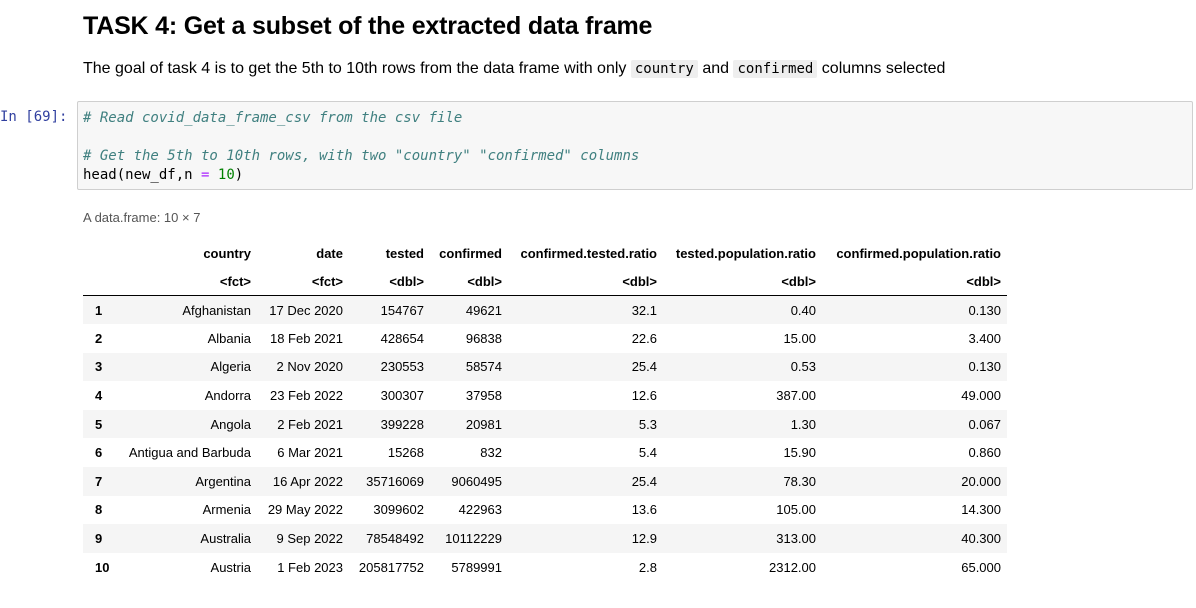  I want to click on type-tested-population-ratio: <dbl>, so click(742, 281).